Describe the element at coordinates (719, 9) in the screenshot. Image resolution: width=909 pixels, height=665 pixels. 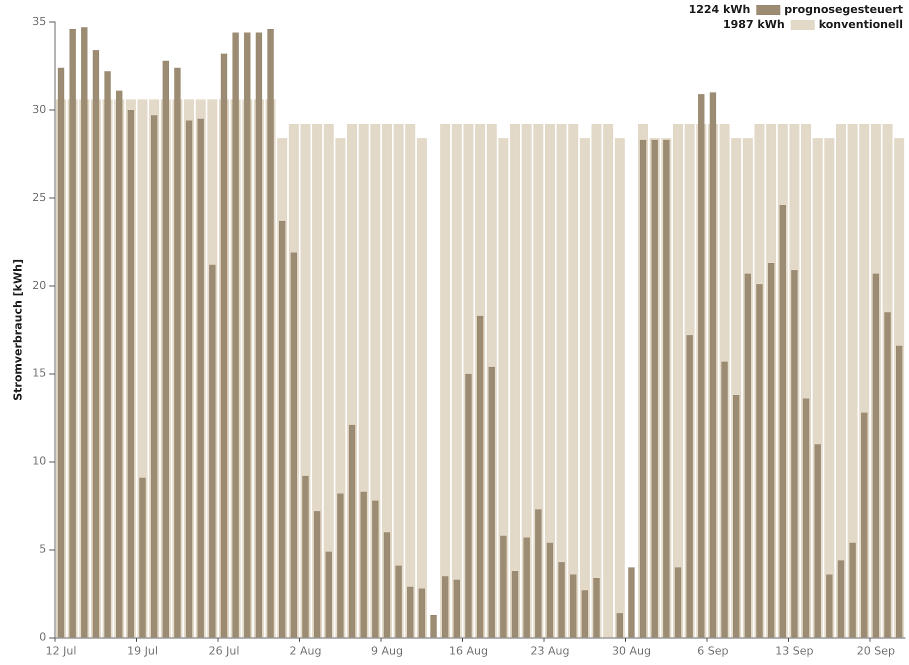
I see `text: 1224 kWh` at that location.